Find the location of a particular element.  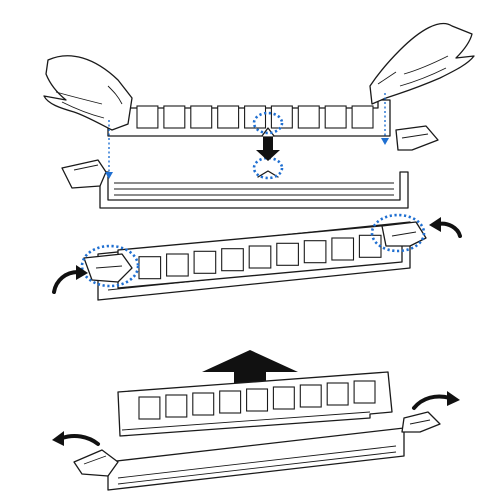

hand-left is located at coordinates (88, 93).